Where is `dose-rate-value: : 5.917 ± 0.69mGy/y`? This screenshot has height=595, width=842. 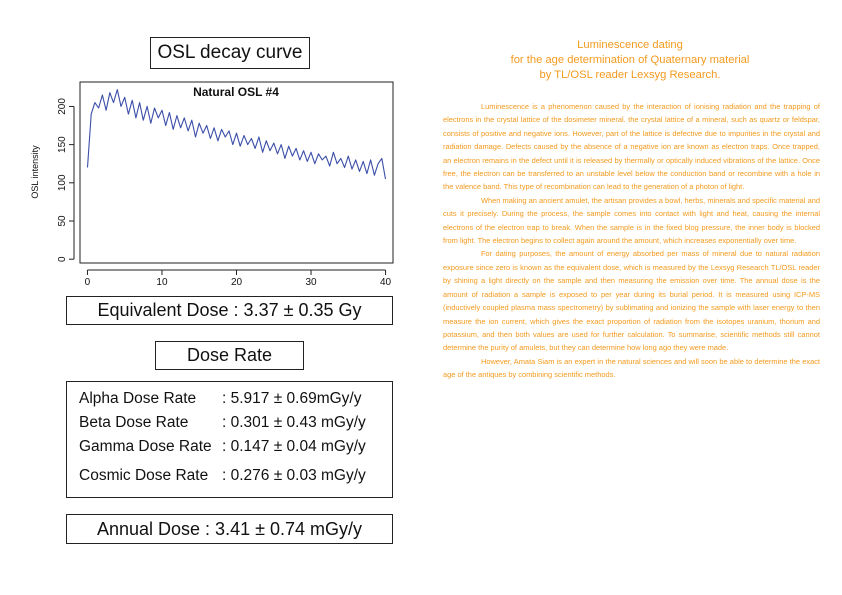
dose-rate-value: : 5.917 ± 0.69mGy/y is located at coordinates (292, 398).